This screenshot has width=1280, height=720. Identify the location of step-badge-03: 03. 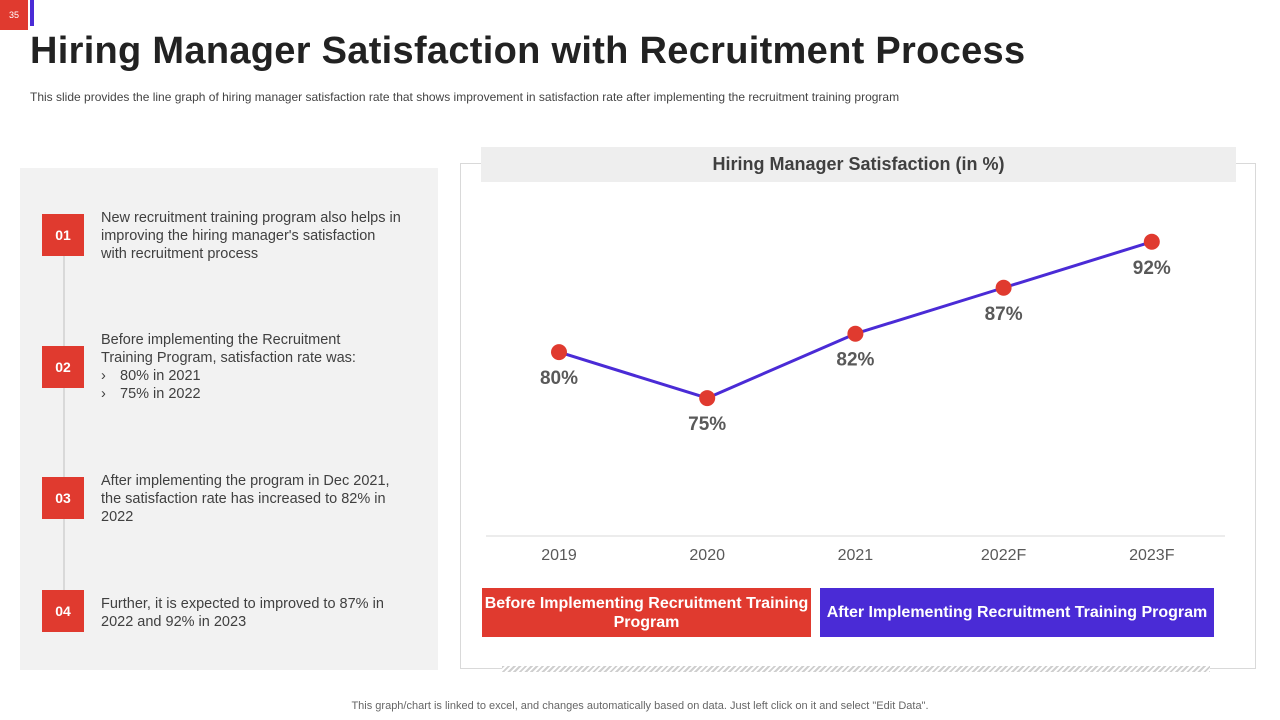
(63, 498).